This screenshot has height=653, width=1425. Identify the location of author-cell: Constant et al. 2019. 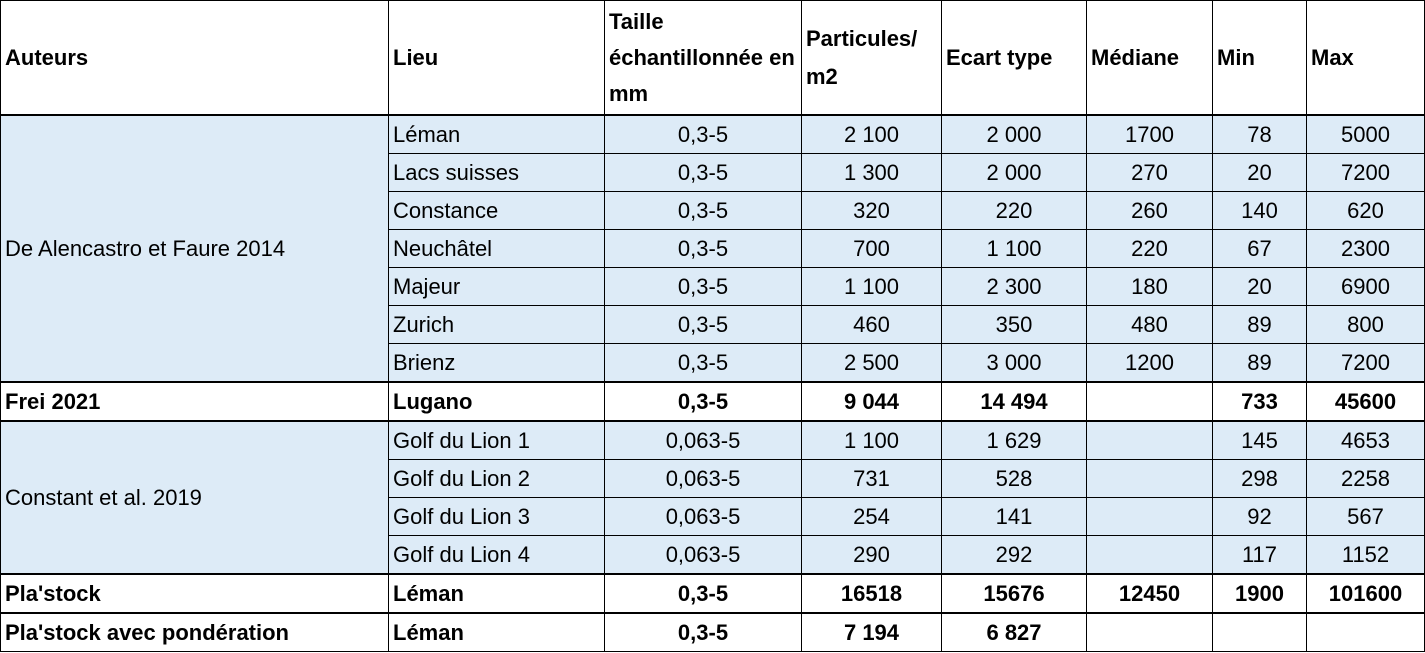
(194, 497).